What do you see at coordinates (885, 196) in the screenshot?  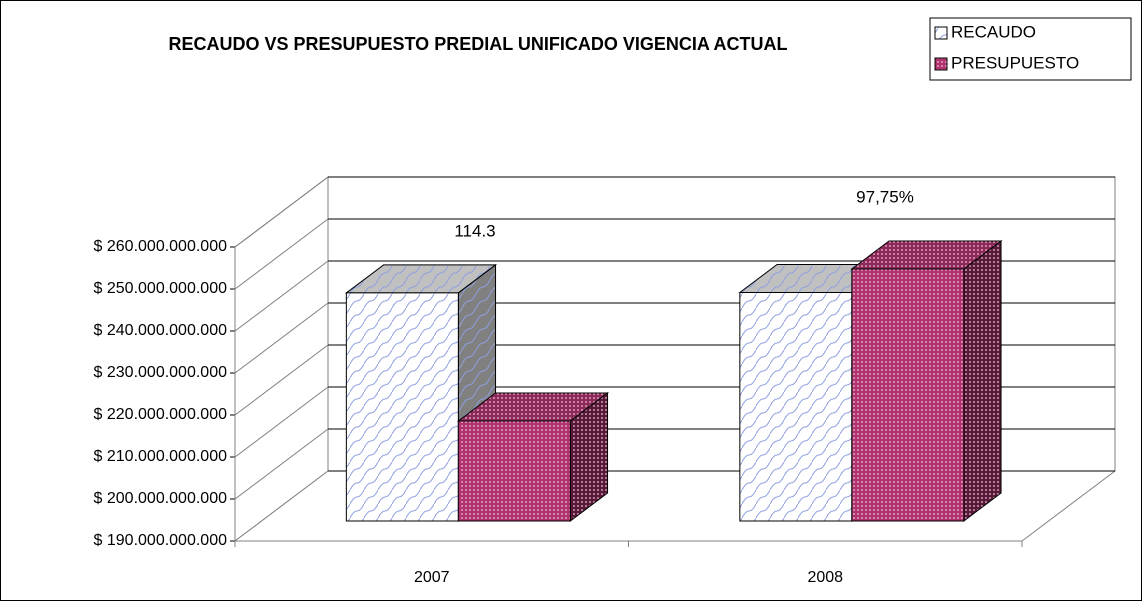 I see `annotation: 97,75%` at bounding box center [885, 196].